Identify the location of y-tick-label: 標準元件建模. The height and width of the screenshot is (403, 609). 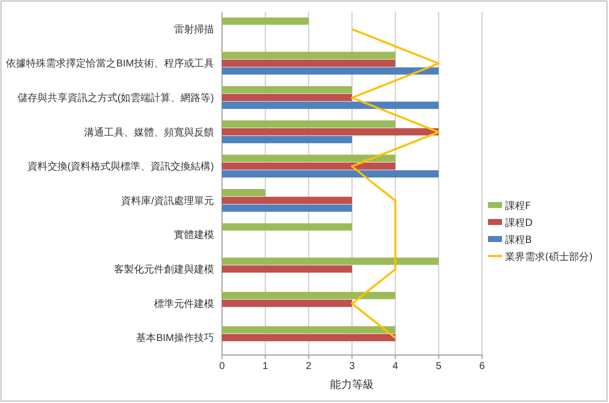
(184, 304).